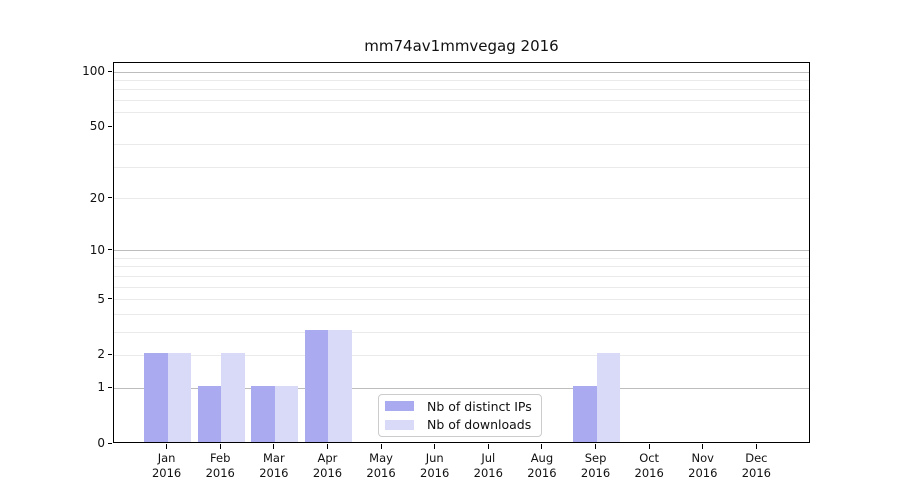 This screenshot has width=900, height=500. What do you see at coordinates (263, 414) in the screenshot?
I see `bar-distinct-ips-mar` at bounding box center [263, 414].